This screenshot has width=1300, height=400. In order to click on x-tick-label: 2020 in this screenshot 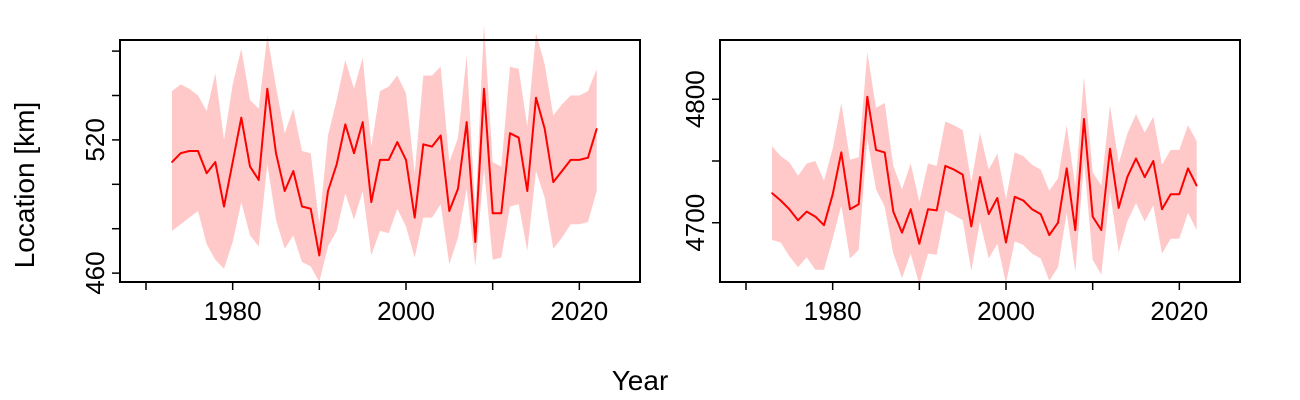, I will do `click(579, 311)`.